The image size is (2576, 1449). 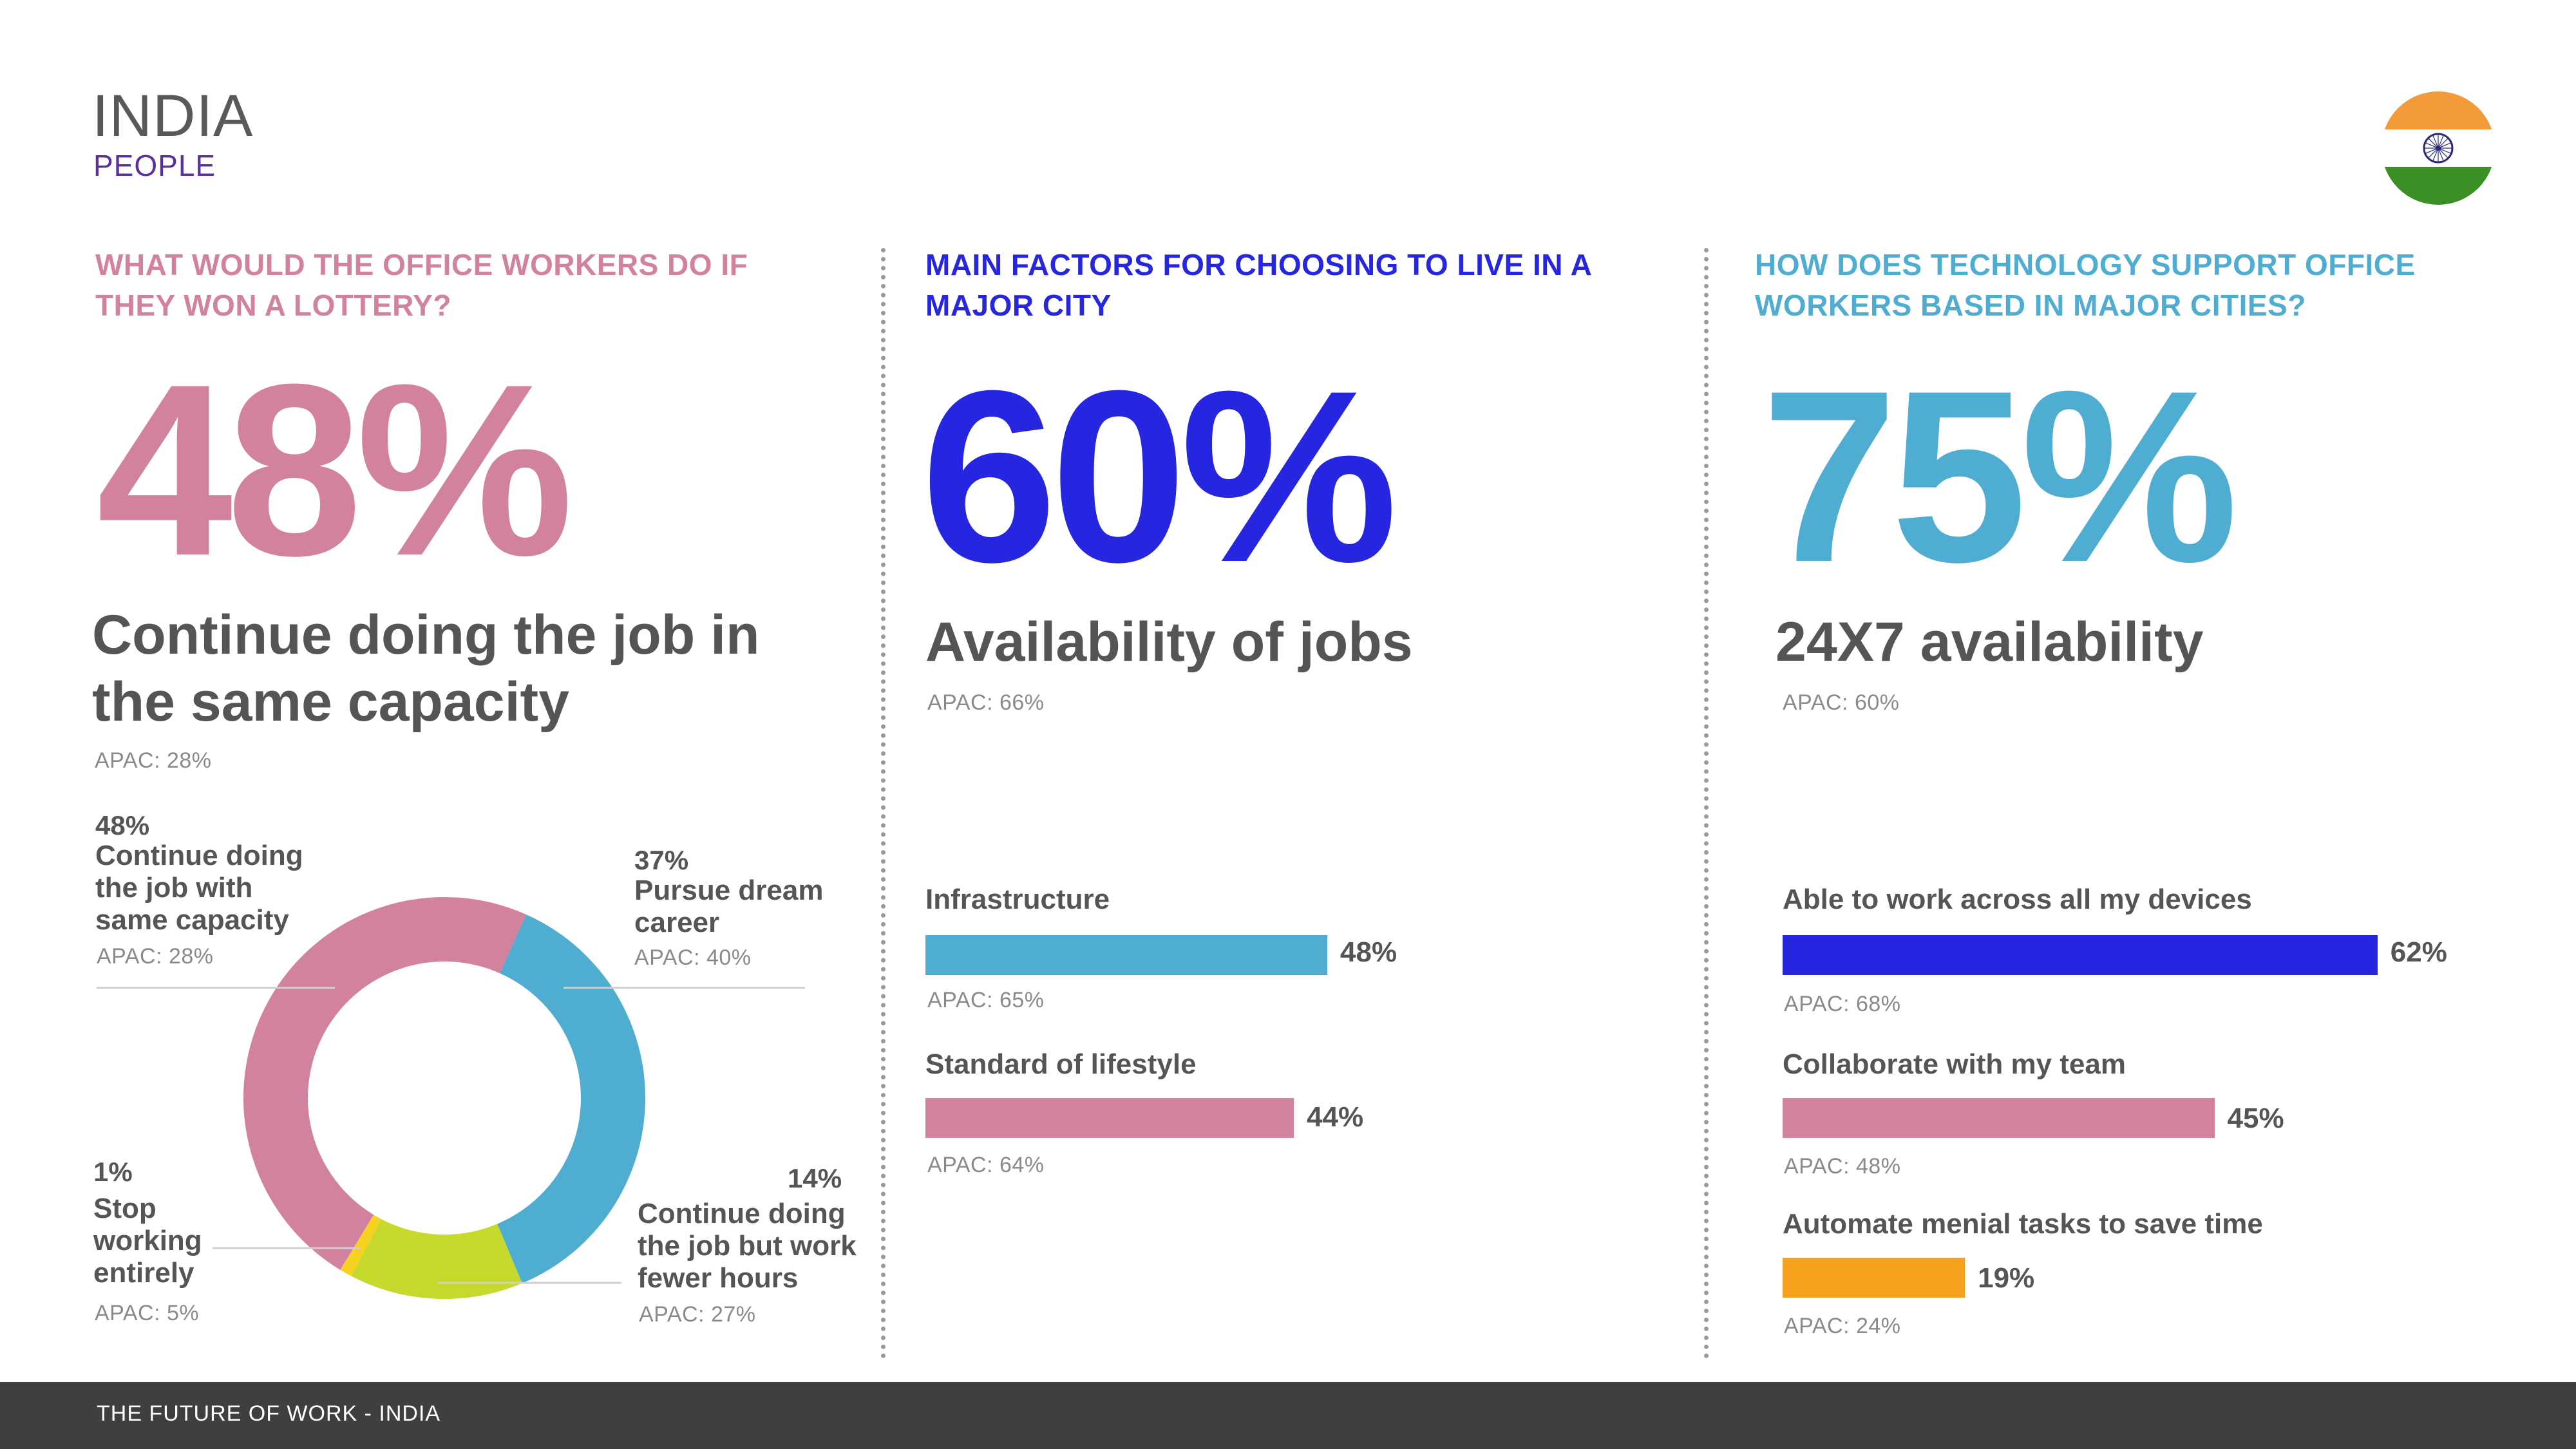 I want to click on city-apac: APAC: 66%, so click(x=986, y=702).